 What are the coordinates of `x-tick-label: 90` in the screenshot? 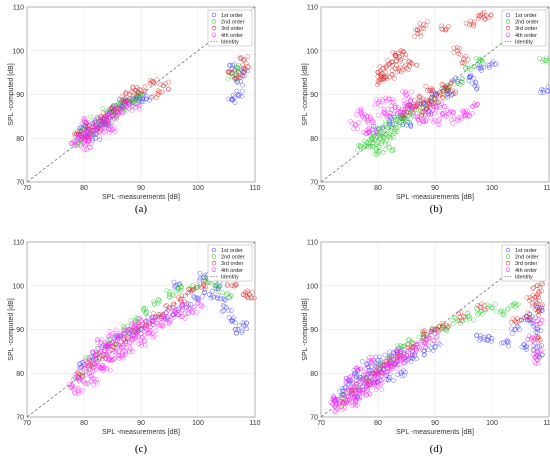 It's located at (435, 188).